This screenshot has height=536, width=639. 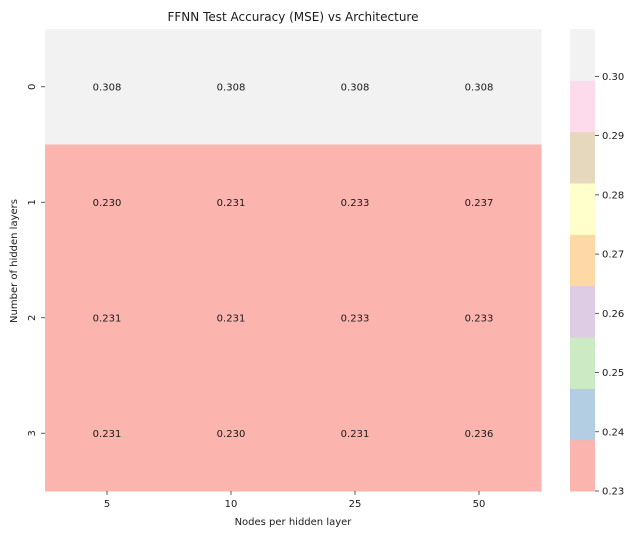 I want to click on chart-title: FFNN Test Accuracy (MSE) vs Architecture, so click(x=293, y=17).